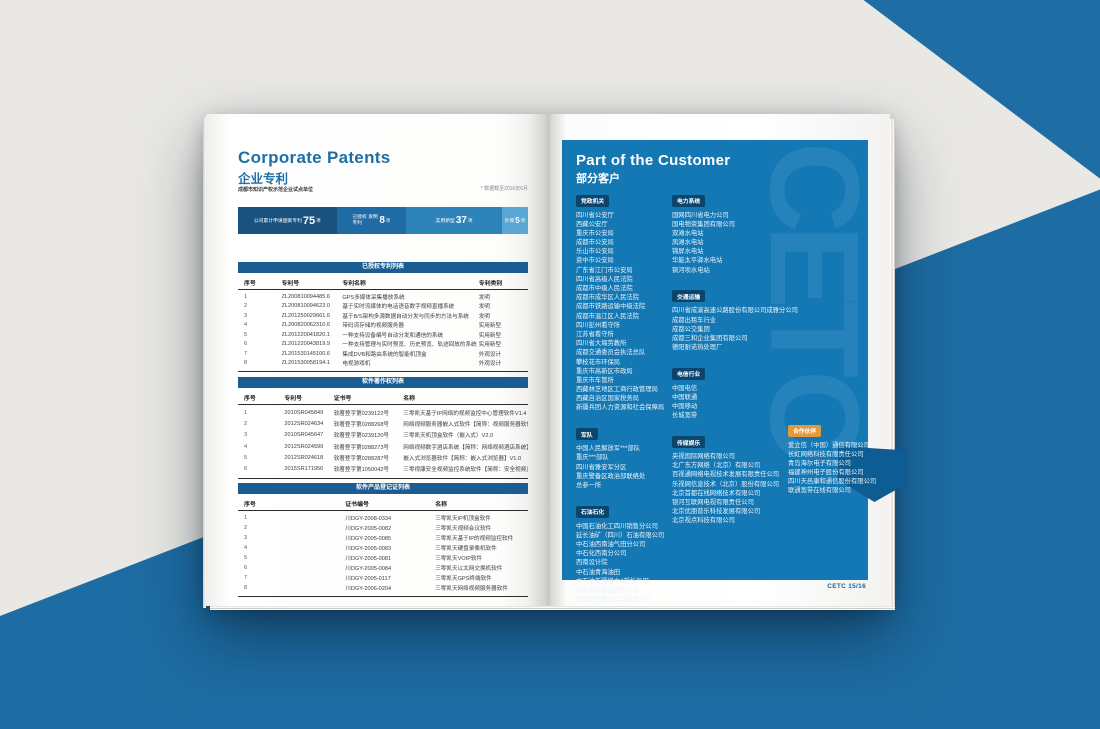 Image resolution: width=1100 pixels, height=729 pixels. I want to click on table-cell: ZL200810094485.6, so click(306, 296).